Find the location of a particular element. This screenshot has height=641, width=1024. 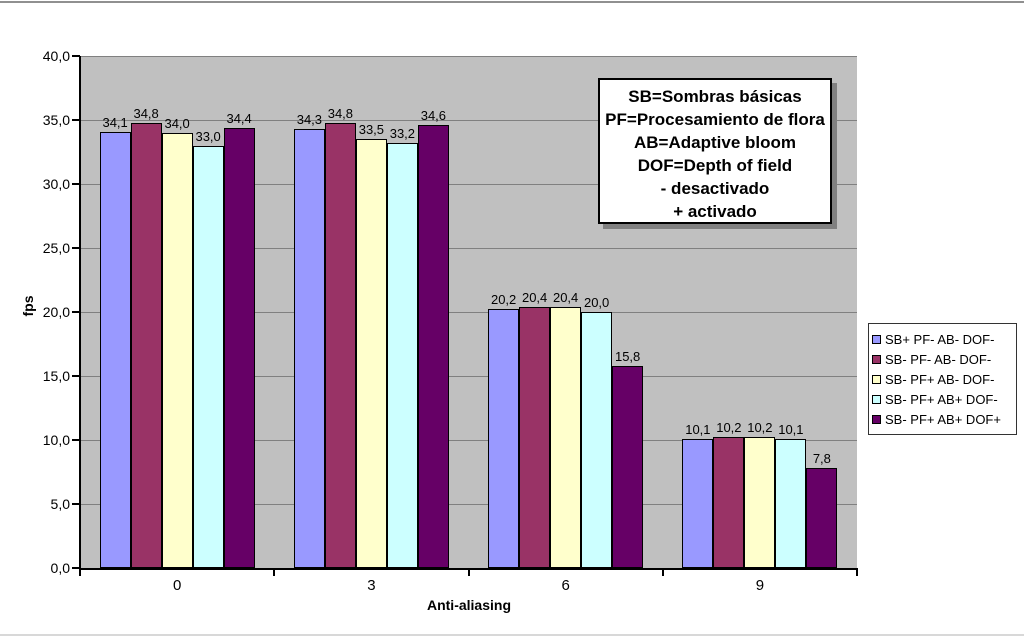

y-tick-label: 5,0 is located at coordinates (60, 504).